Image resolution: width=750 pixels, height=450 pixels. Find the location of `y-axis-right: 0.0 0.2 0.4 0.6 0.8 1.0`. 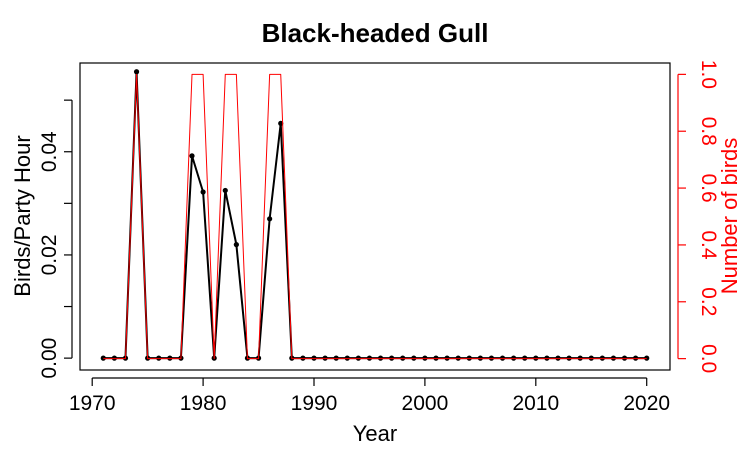

y-axis-right: 0.0 0.2 0.4 0.6 0.8 1.0 is located at coordinates (698, 216).